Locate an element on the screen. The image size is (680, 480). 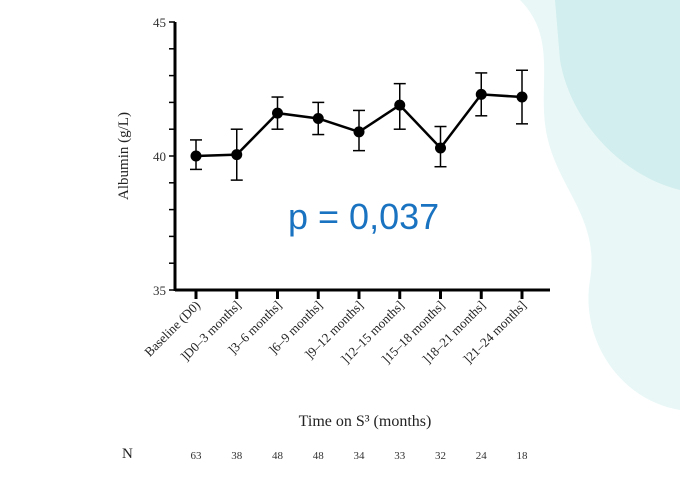
n-value: 38 is located at coordinates (237, 456).